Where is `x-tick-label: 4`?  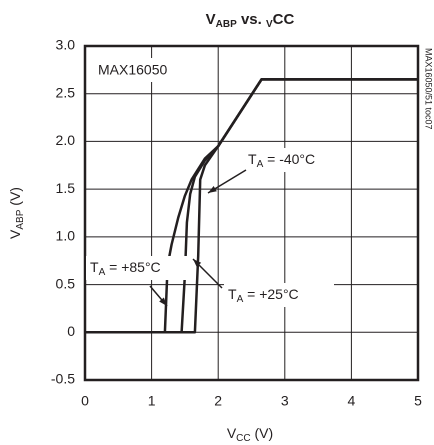
x-tick-label: 4 is located at coordinates (352, 401).